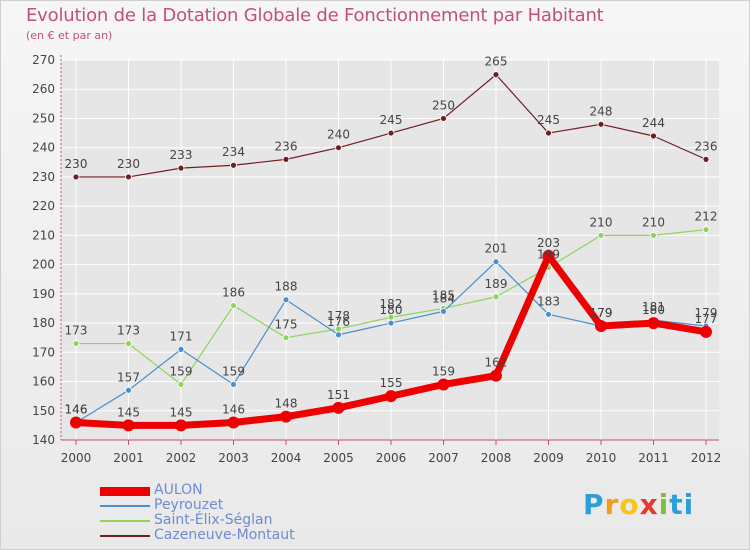 The width and height of the screenshot is (750, 550). Describe the element at coordinates (653, 458) in the screenshot. I see `x-tick-label: 2011` at that location.